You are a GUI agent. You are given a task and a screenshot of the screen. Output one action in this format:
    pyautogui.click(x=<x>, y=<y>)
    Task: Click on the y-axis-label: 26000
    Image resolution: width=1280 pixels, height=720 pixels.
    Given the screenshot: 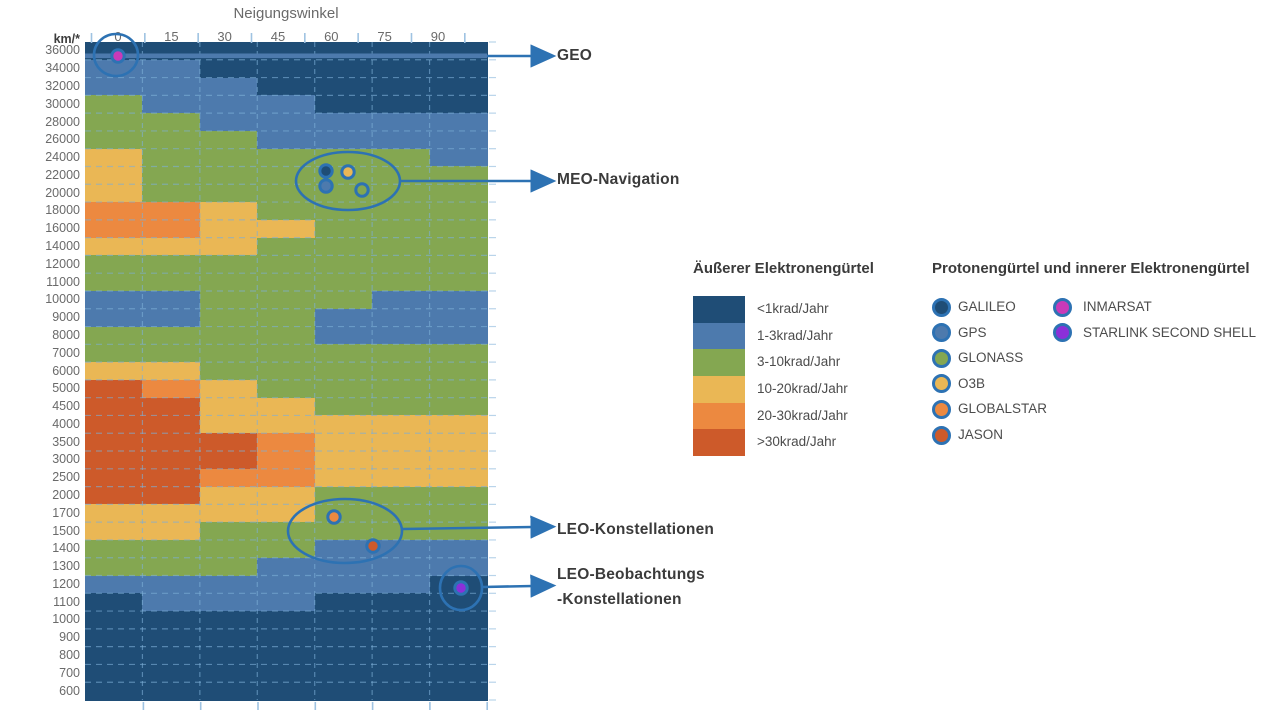 What is the action you would take?
    pyautogui.click(x=62, y=139)
    